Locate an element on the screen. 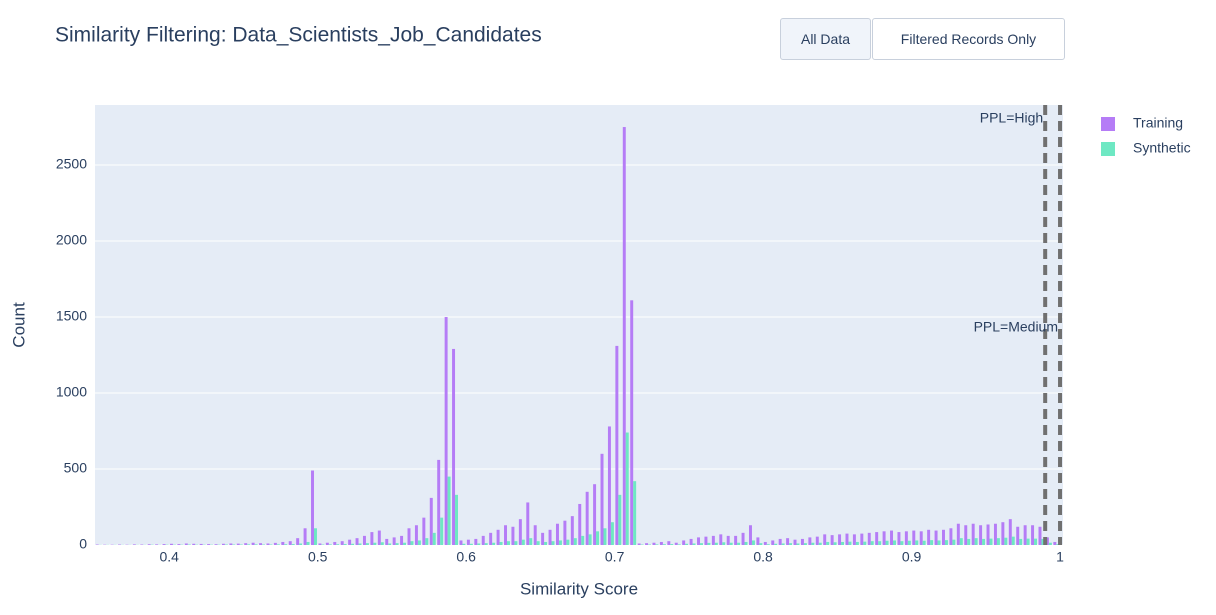 The height and width of the screenshot is (615, 1216). annotation: PPL=Medium is located at coordinates (1016, 327).